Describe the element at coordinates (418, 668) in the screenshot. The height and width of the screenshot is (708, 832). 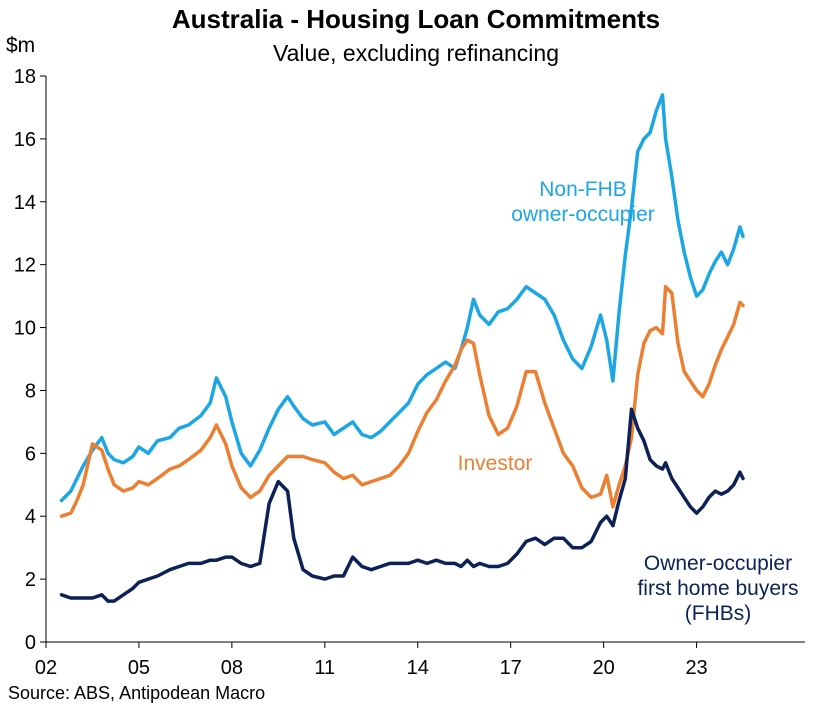
I see `x-tick-label: 14` at that location.